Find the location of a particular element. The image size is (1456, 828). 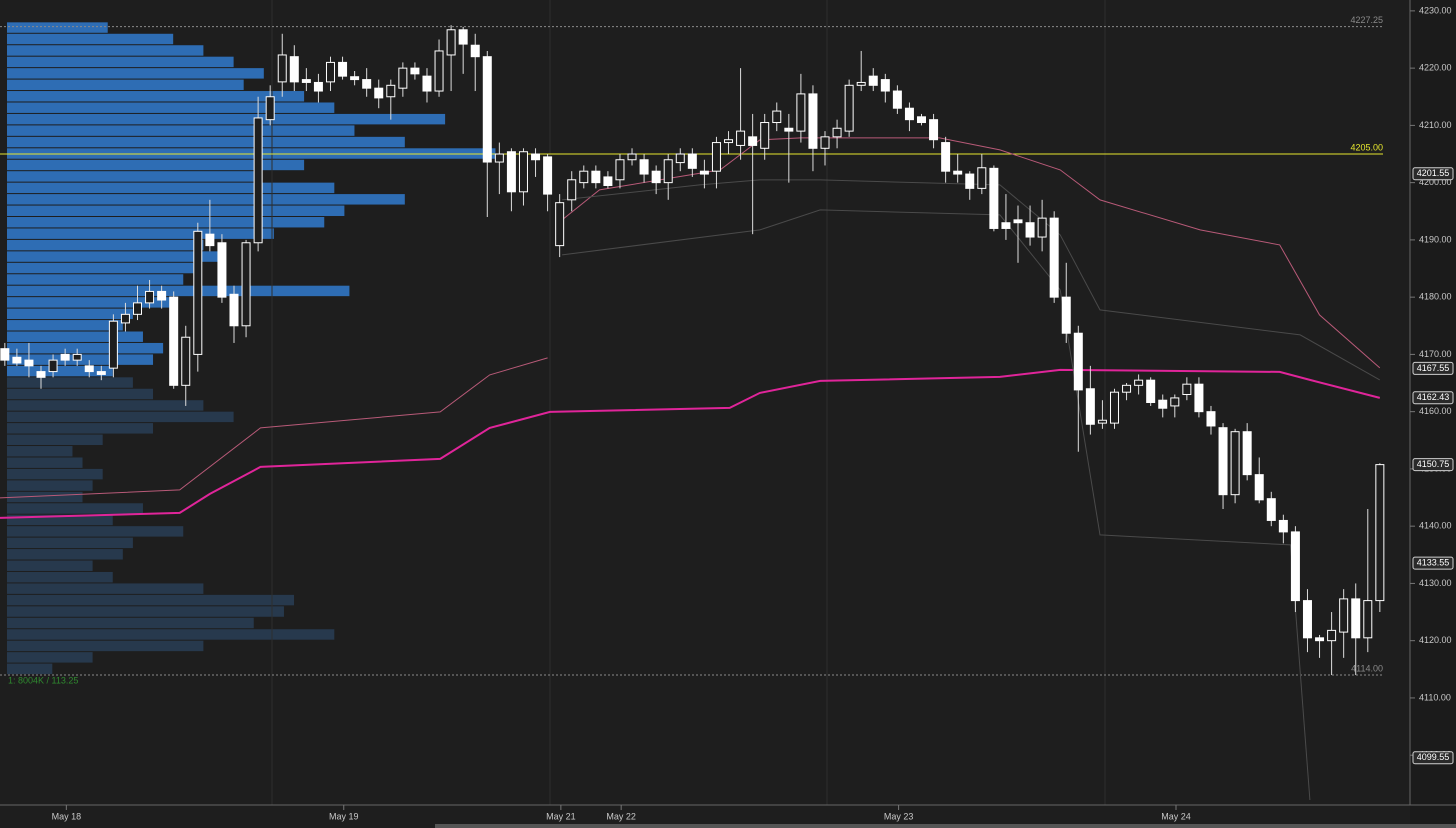

price-tag-label: 4162.43 is located at coordinates (1433, 397).